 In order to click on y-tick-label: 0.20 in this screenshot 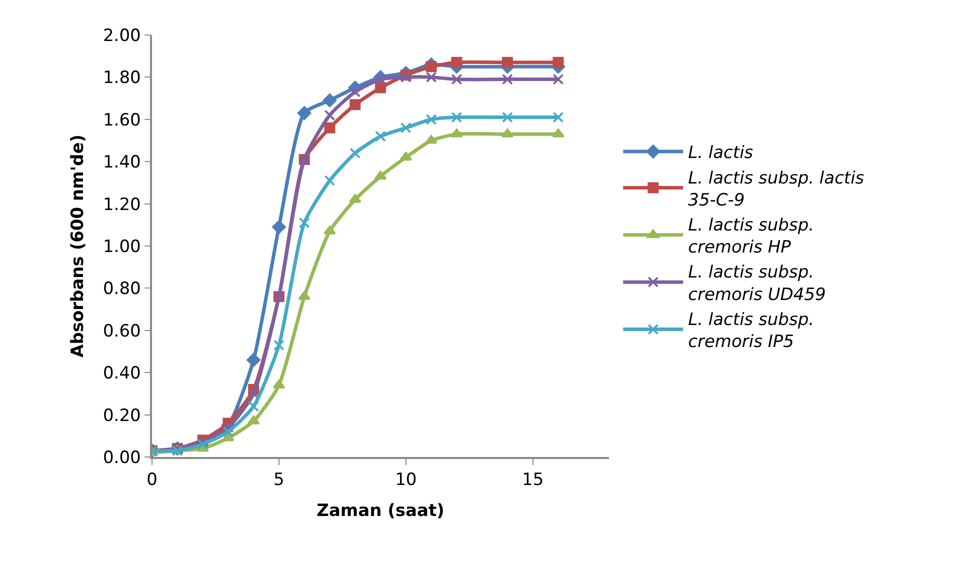, I will do `click(121, 416)`.